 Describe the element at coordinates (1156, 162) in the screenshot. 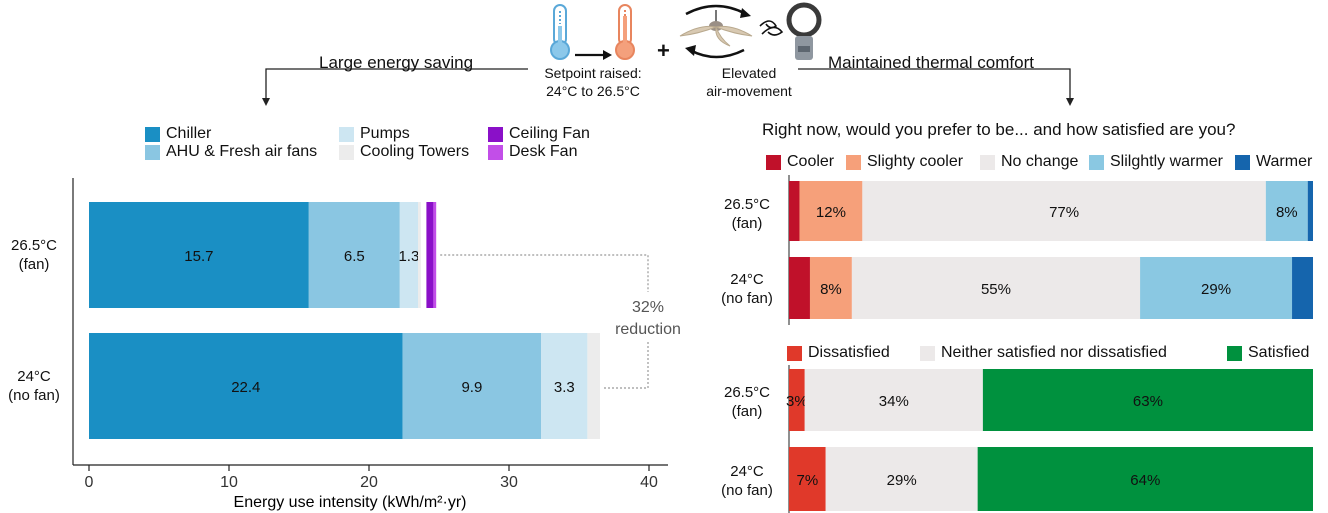

I see `legend-item-slightly-warmer: Slilghtly warmer` at that location.